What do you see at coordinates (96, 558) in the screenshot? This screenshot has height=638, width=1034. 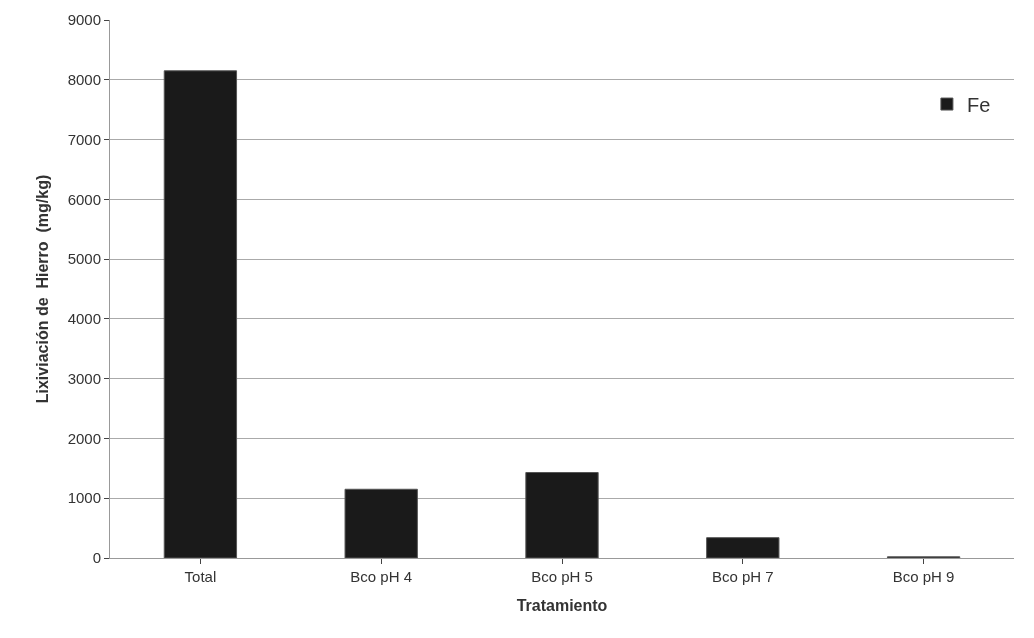 I see `y-tick-label: 0` at bounding box center [96, 558].